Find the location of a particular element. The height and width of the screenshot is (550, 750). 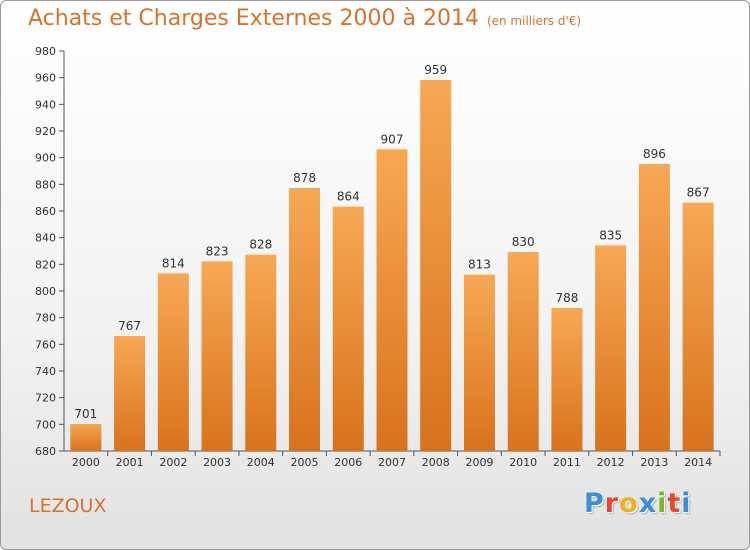

bar-2011 is located at coordinates (567, 379).